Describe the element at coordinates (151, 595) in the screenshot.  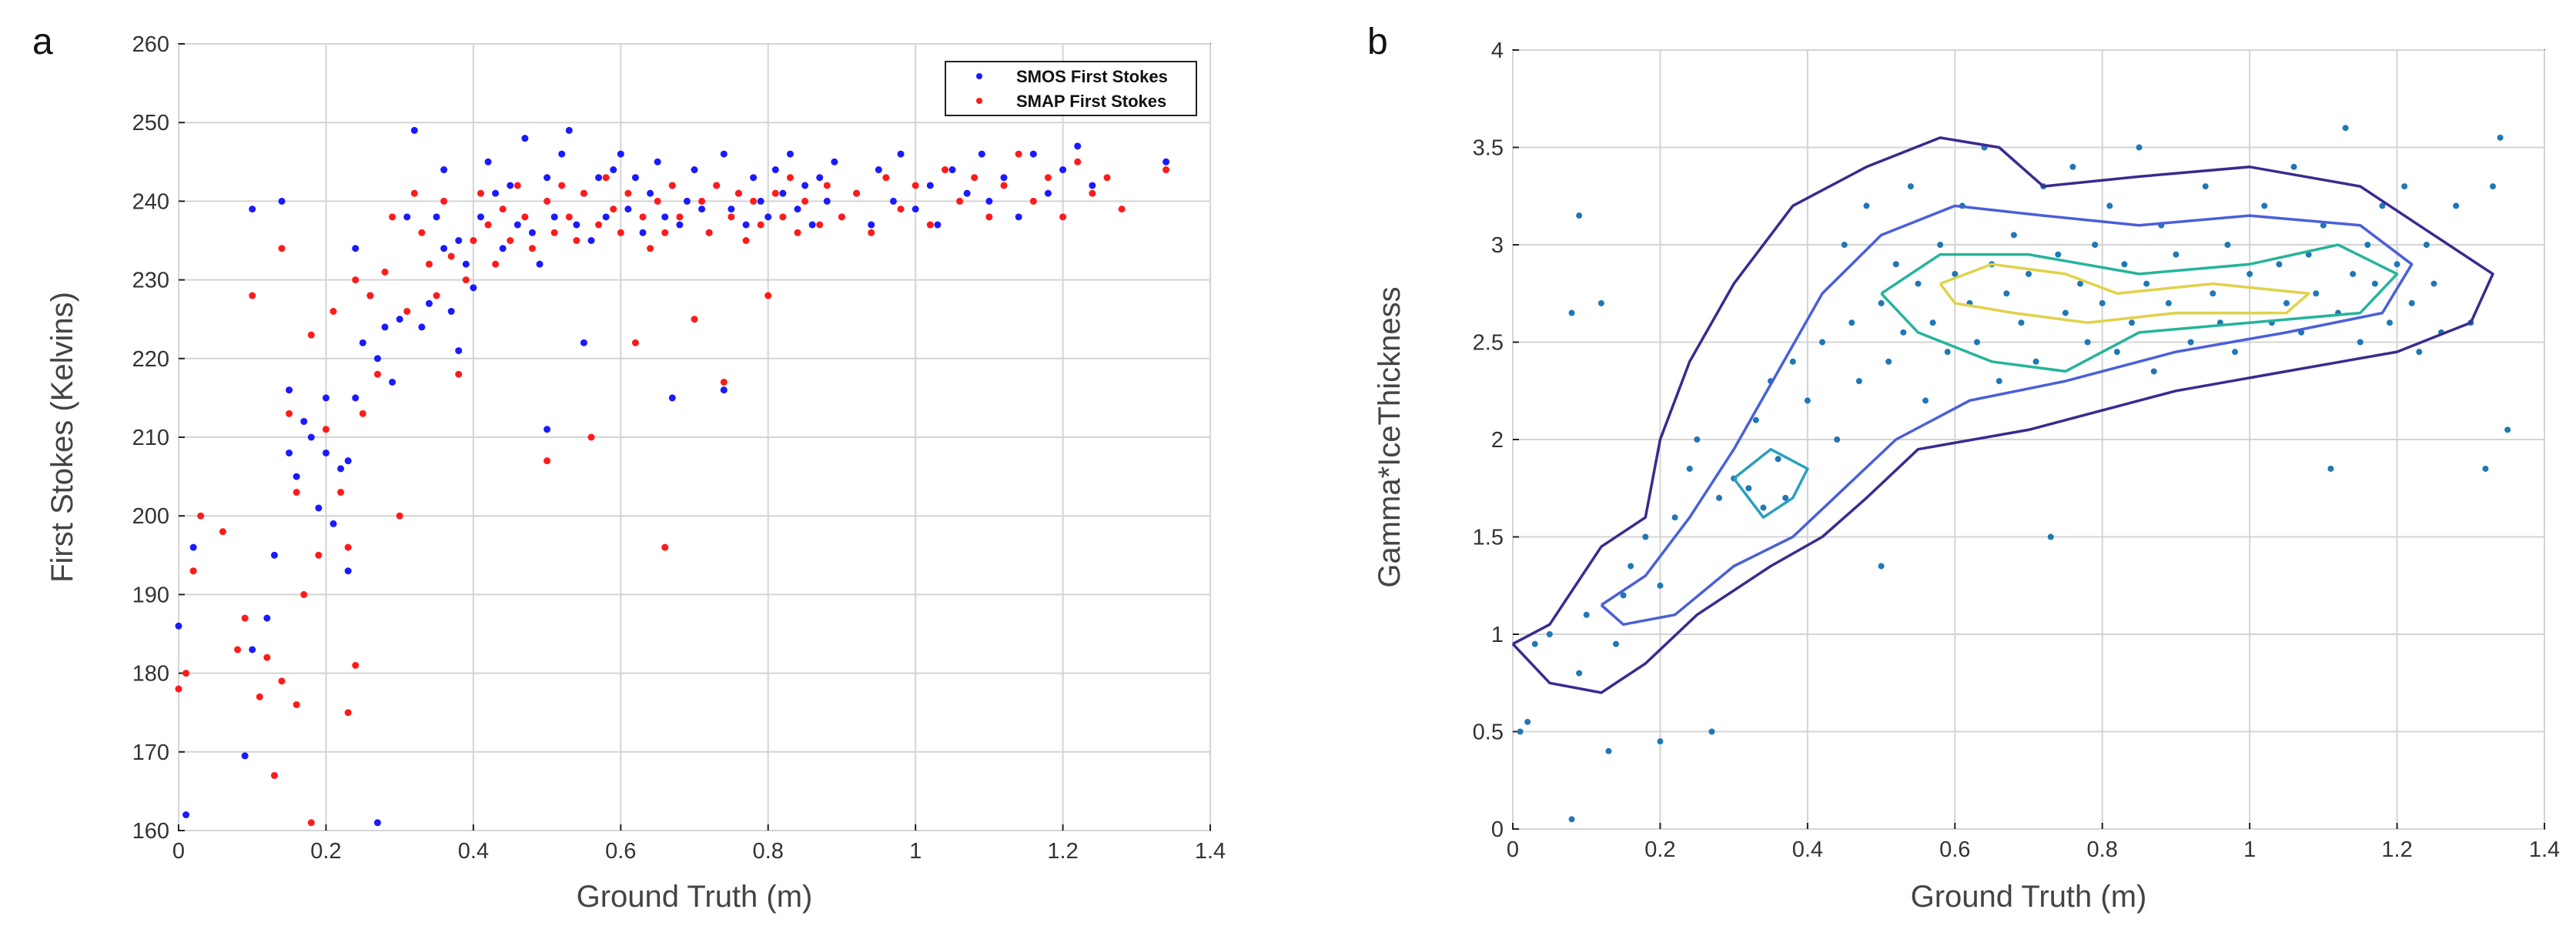
I see `y-tick-label: 190` at that location.